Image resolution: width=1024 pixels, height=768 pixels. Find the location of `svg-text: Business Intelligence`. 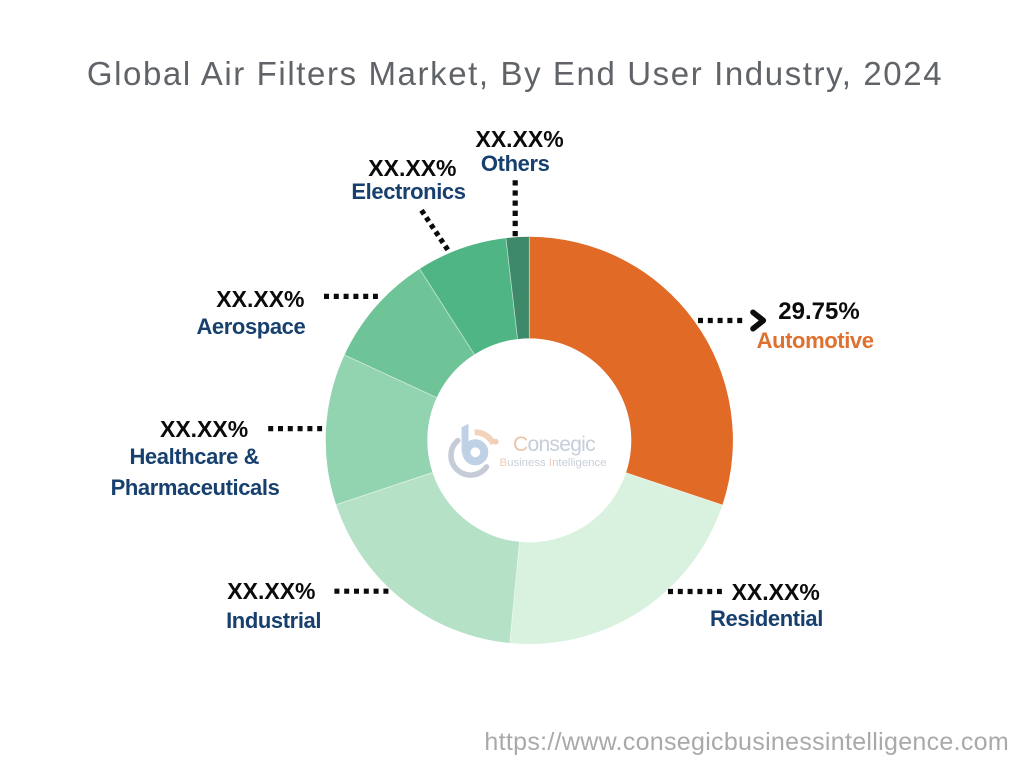

svg-text: Business Intelligence is located at coordinates (553, 463).